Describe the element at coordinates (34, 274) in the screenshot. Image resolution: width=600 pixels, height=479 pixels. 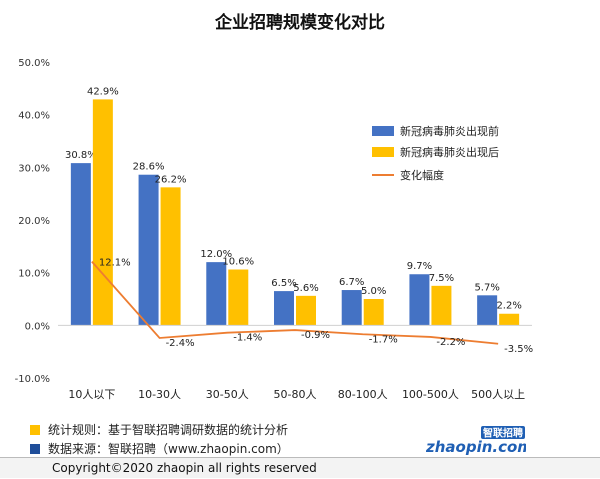
I see `y-tick-label: 10.0%` at that location.